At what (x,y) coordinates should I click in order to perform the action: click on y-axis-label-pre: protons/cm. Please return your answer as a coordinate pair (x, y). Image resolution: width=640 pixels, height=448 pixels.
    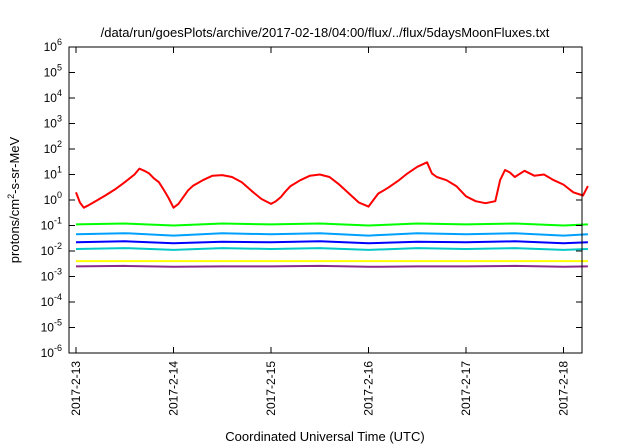
    Looking at the image, I should click on (14, 231).